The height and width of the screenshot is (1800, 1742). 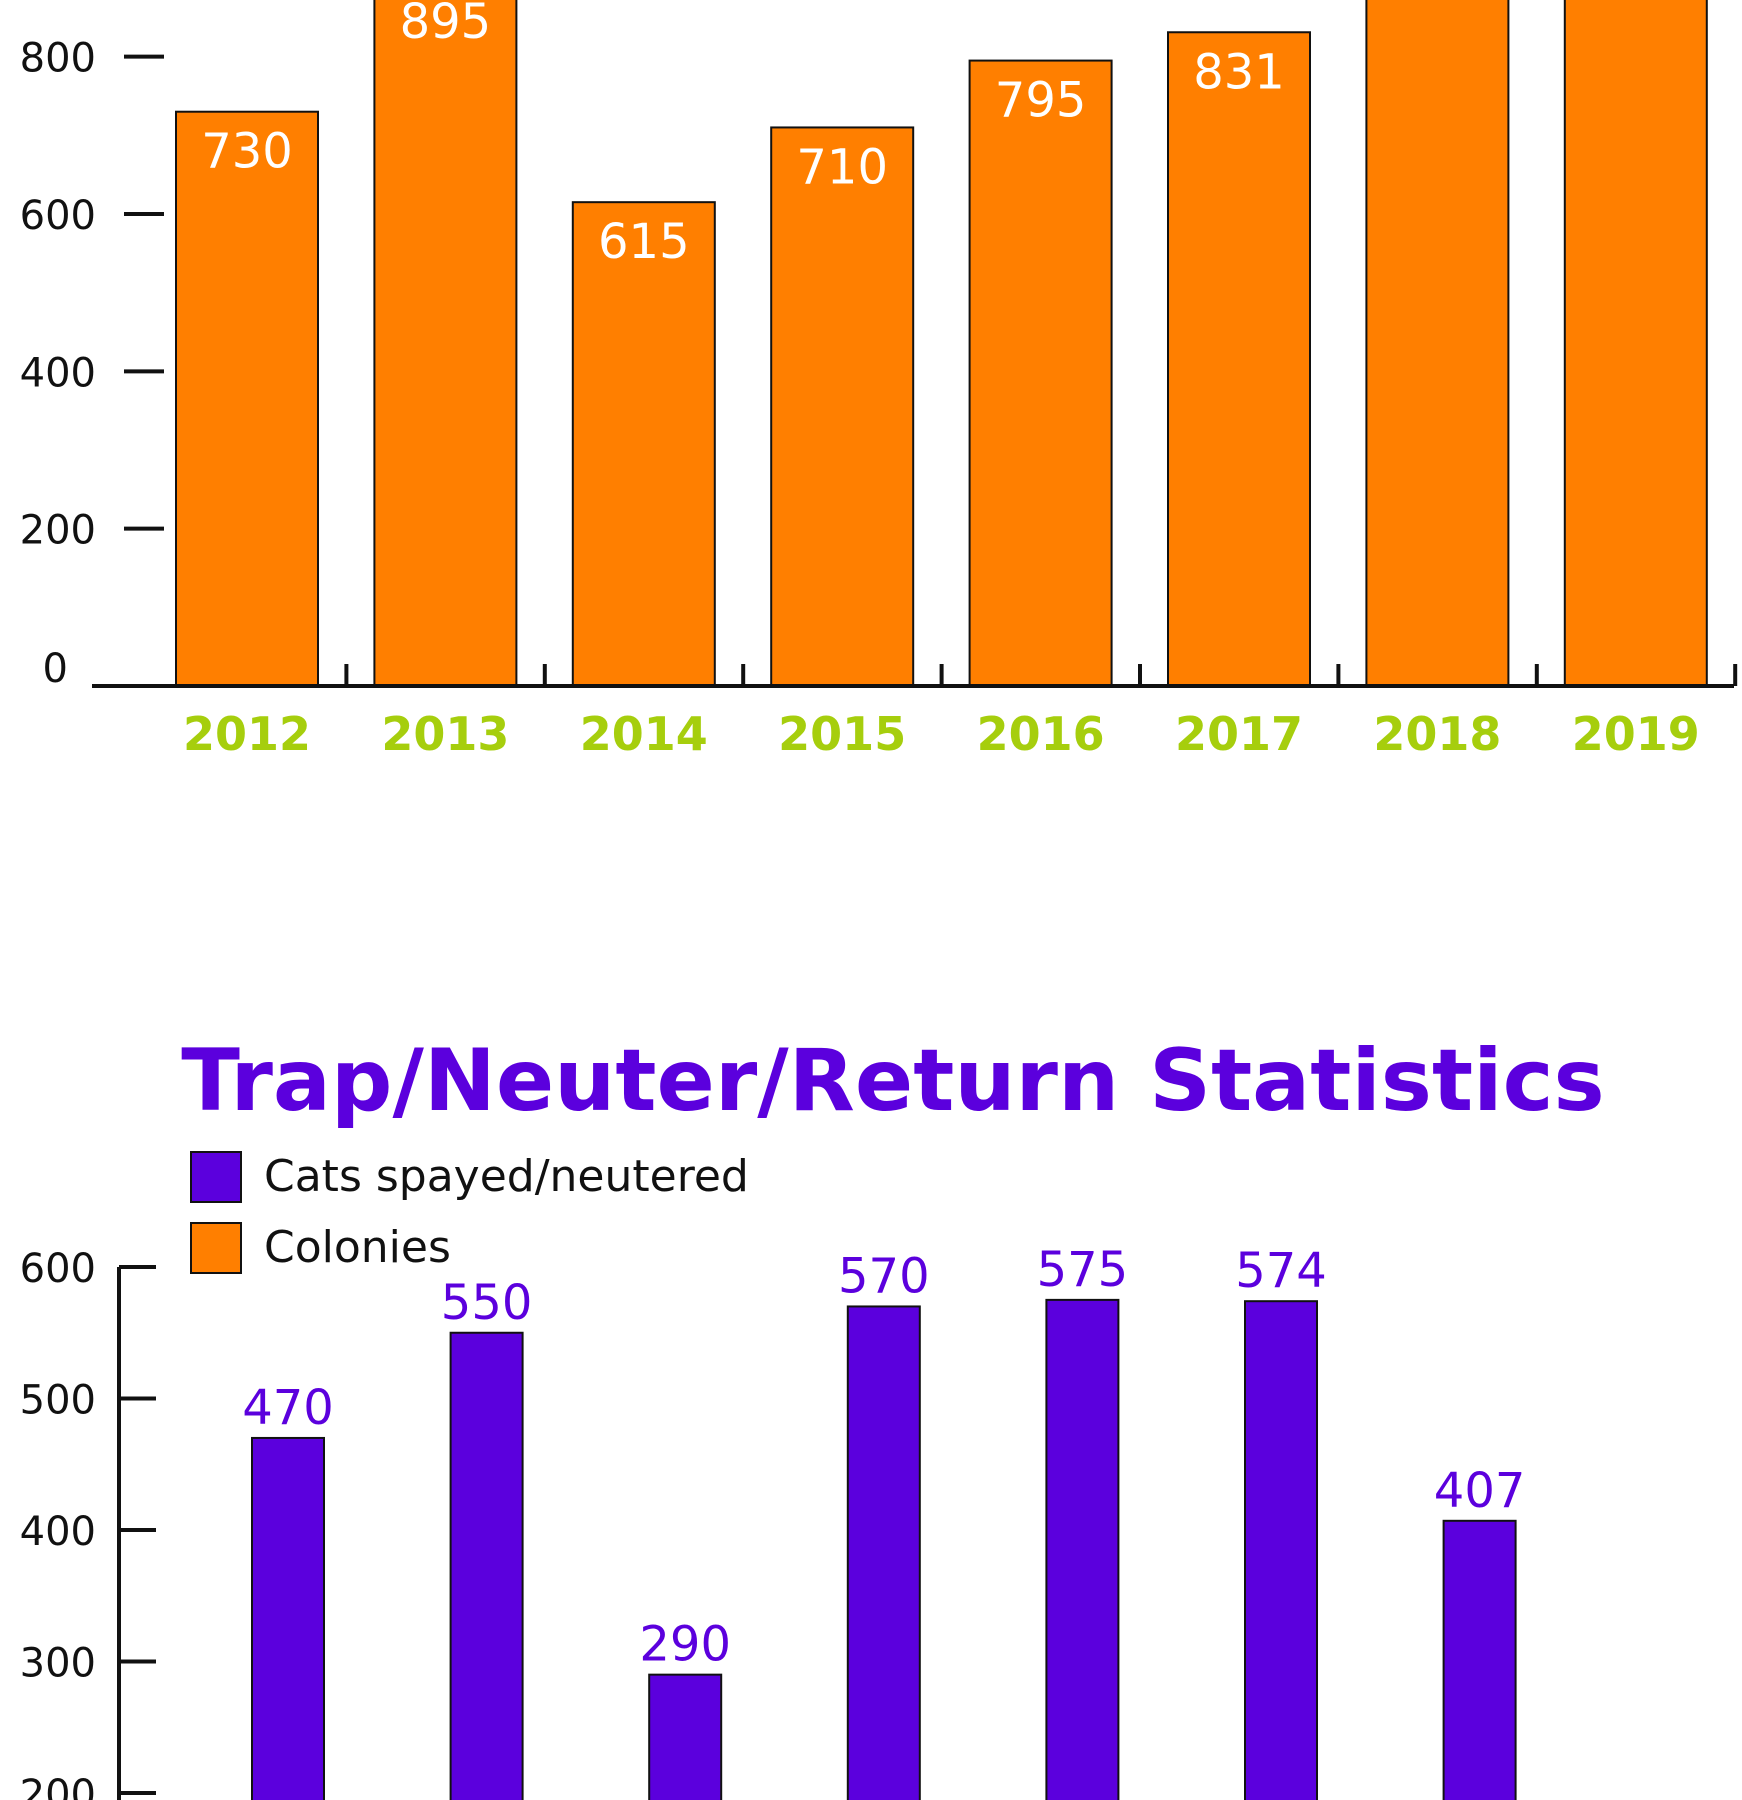 I want to click on data-label: 831, so click(x=1239, y=72).